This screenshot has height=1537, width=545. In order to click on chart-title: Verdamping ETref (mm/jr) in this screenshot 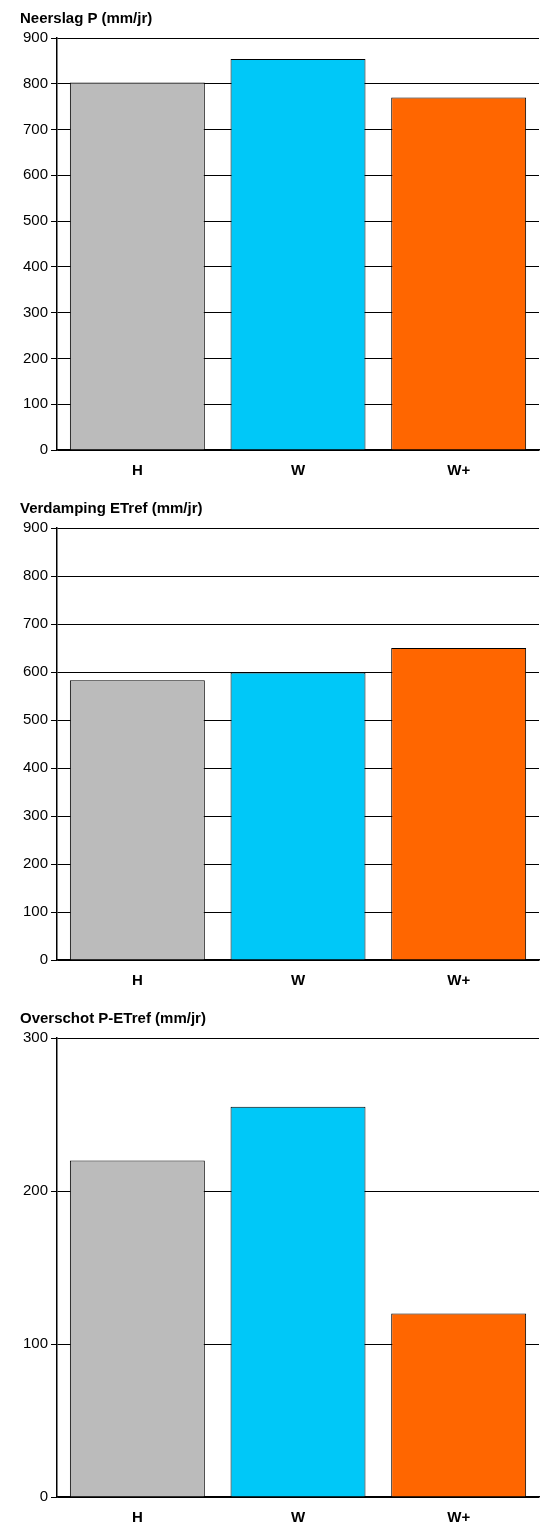, I will do `click(111, 508)`.